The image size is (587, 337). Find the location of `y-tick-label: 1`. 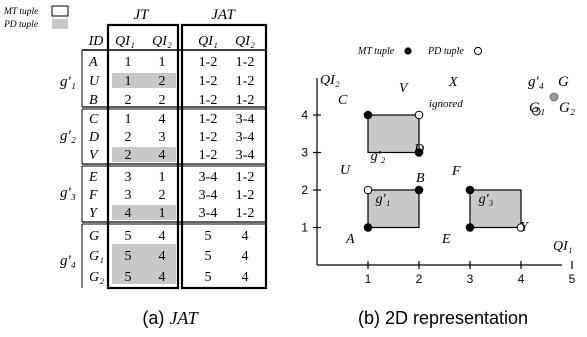

y-tick-label: 1 is located at coordinates (304, 228).